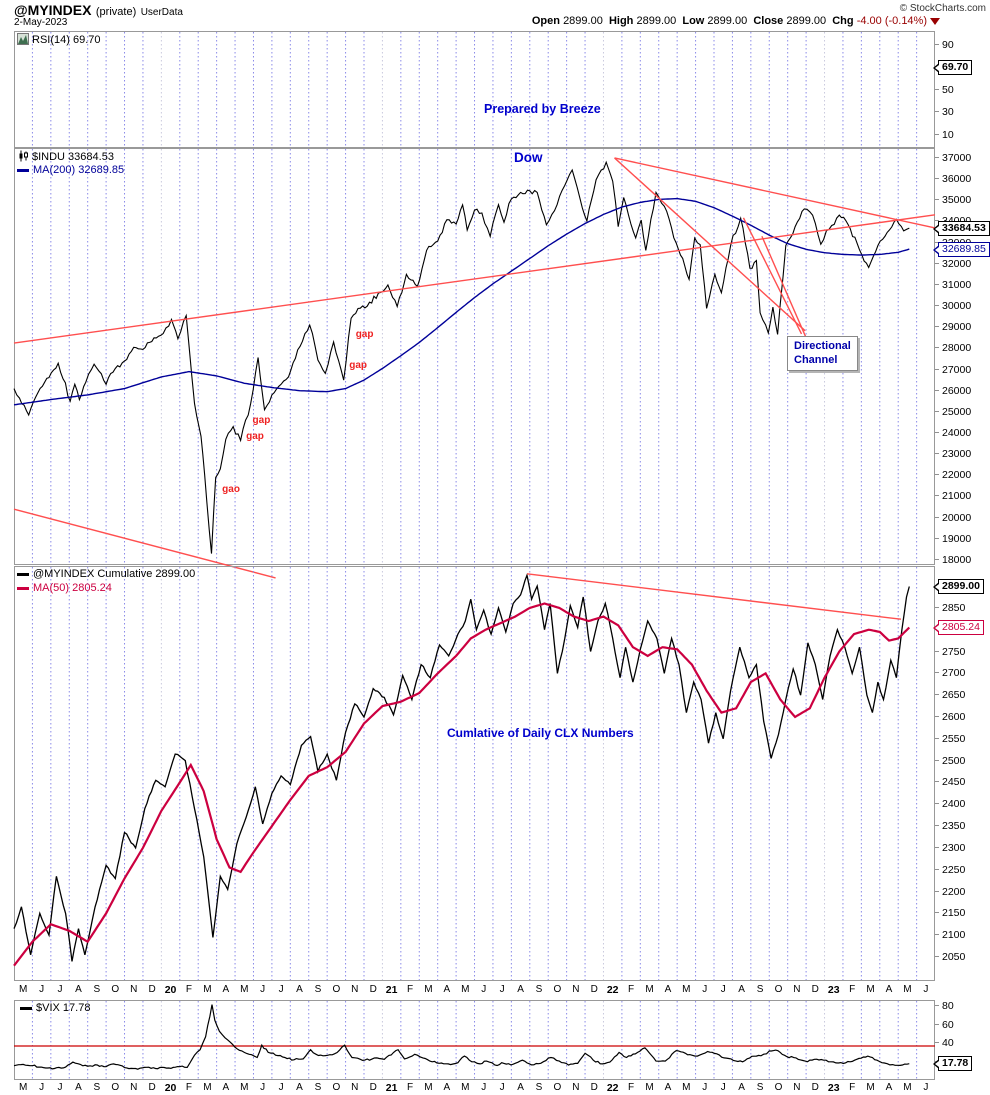  I want to click on y-axis-tick: 21000, so click(953, 496).